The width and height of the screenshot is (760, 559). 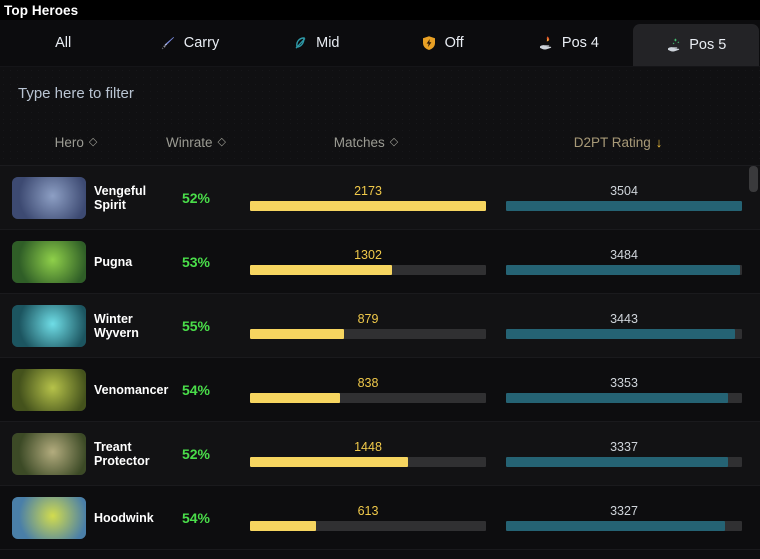 I want to click on hero-cell: Winter Wyvern, so click(x=76, y=325).